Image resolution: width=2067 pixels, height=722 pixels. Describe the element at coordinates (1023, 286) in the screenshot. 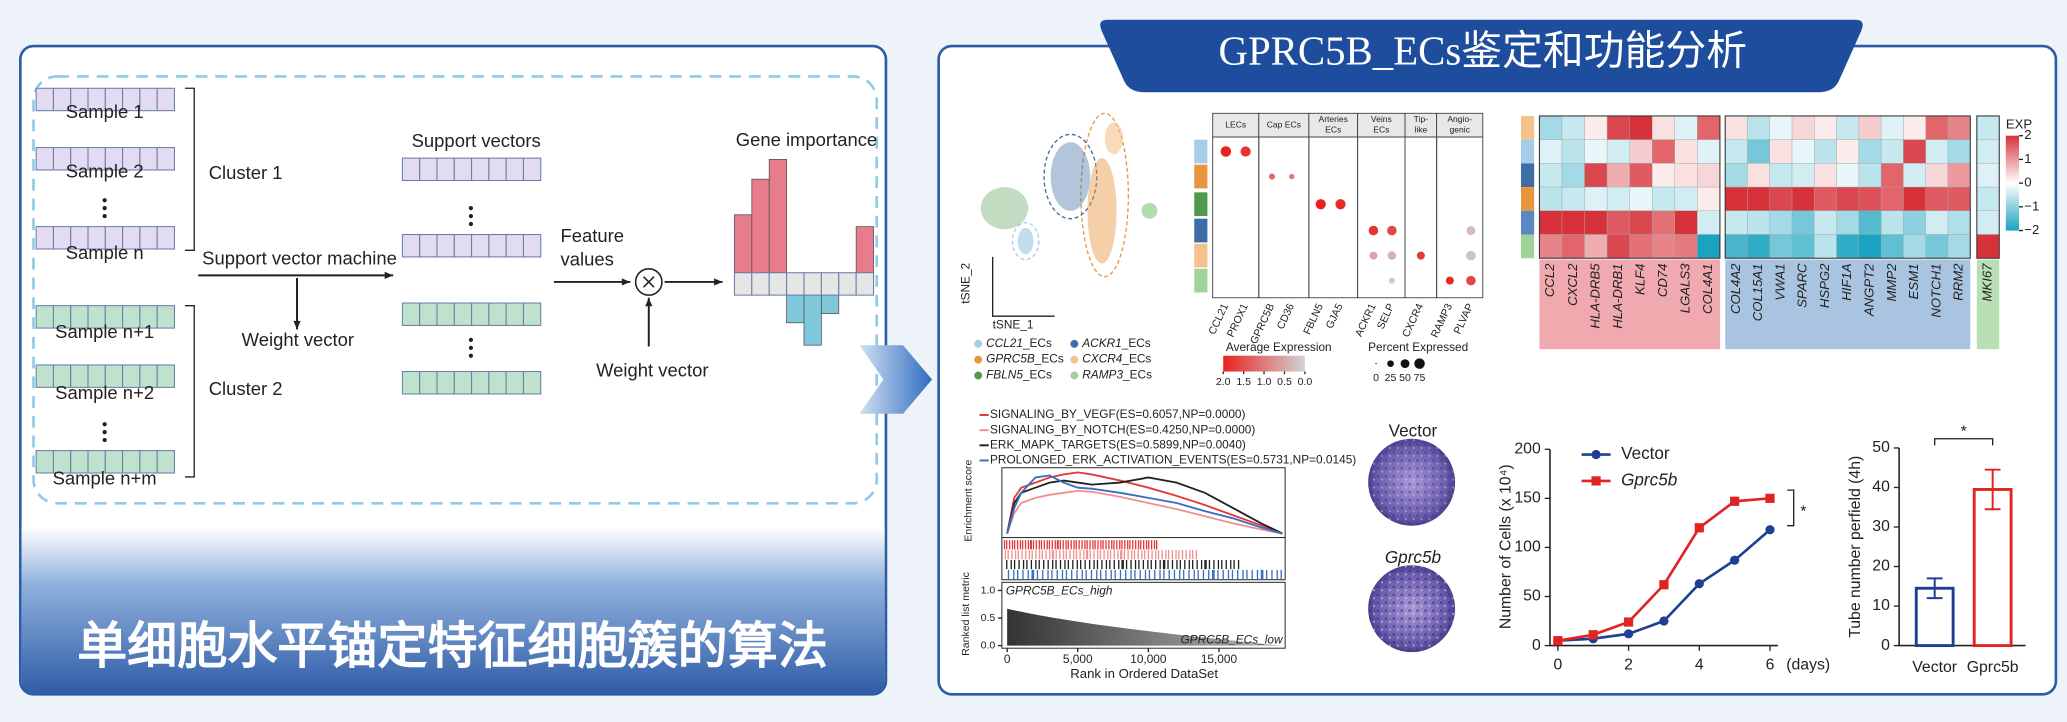

I see `tsne-axes` at that location.